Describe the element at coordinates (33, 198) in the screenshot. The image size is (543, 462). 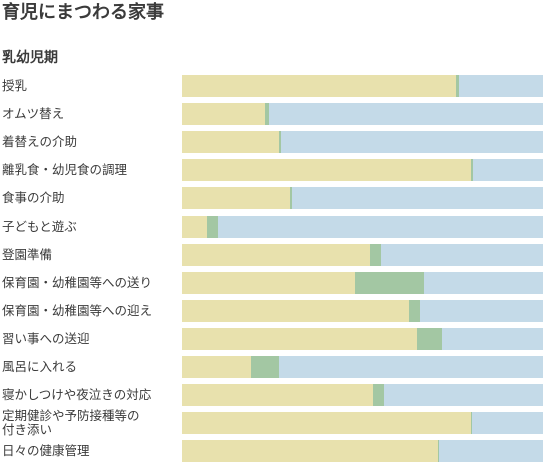
I see `category-label: 食事の介助` at that location.